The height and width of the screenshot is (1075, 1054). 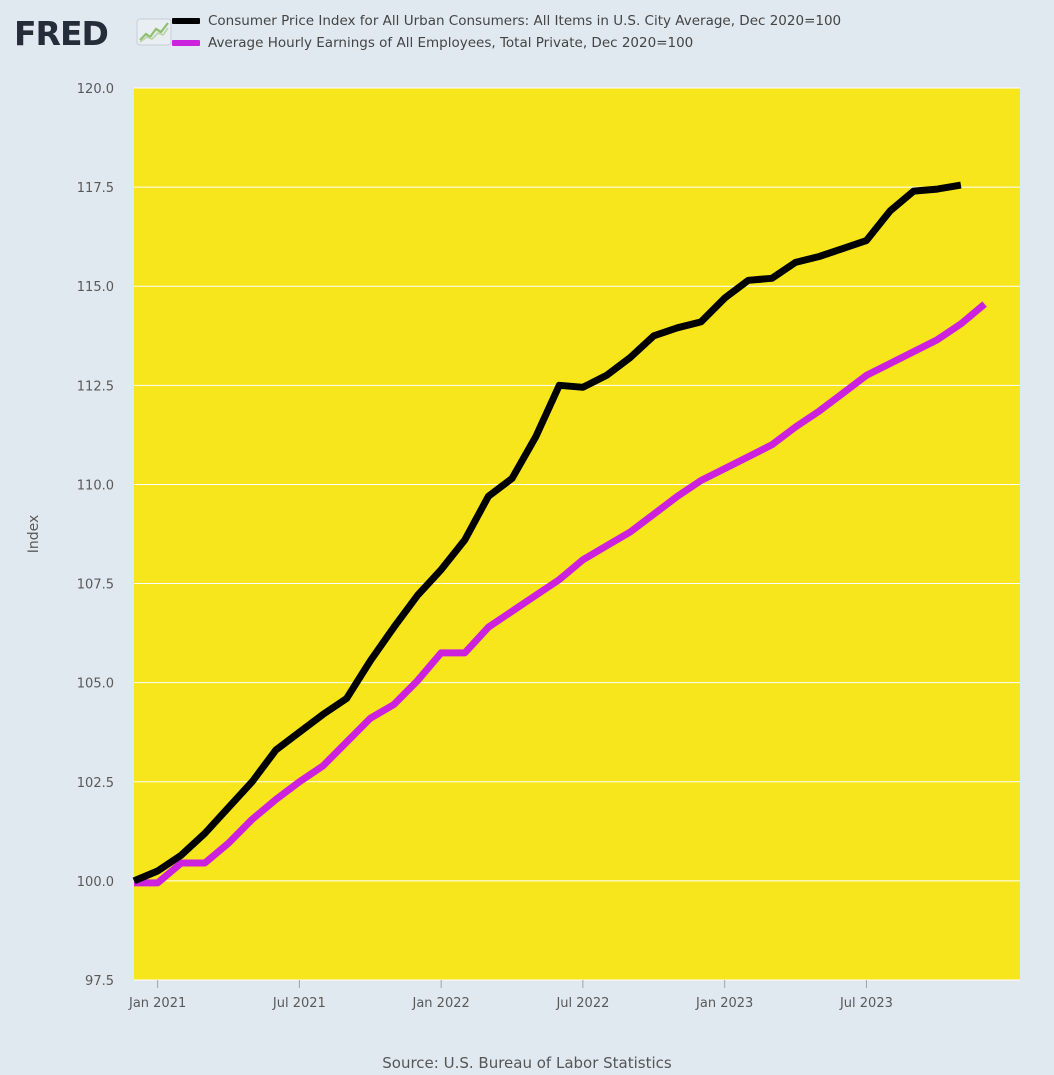 I want to click on source-note: Source: U.S. Bureau of Labor Statistics, so click(x=527, y=1063).